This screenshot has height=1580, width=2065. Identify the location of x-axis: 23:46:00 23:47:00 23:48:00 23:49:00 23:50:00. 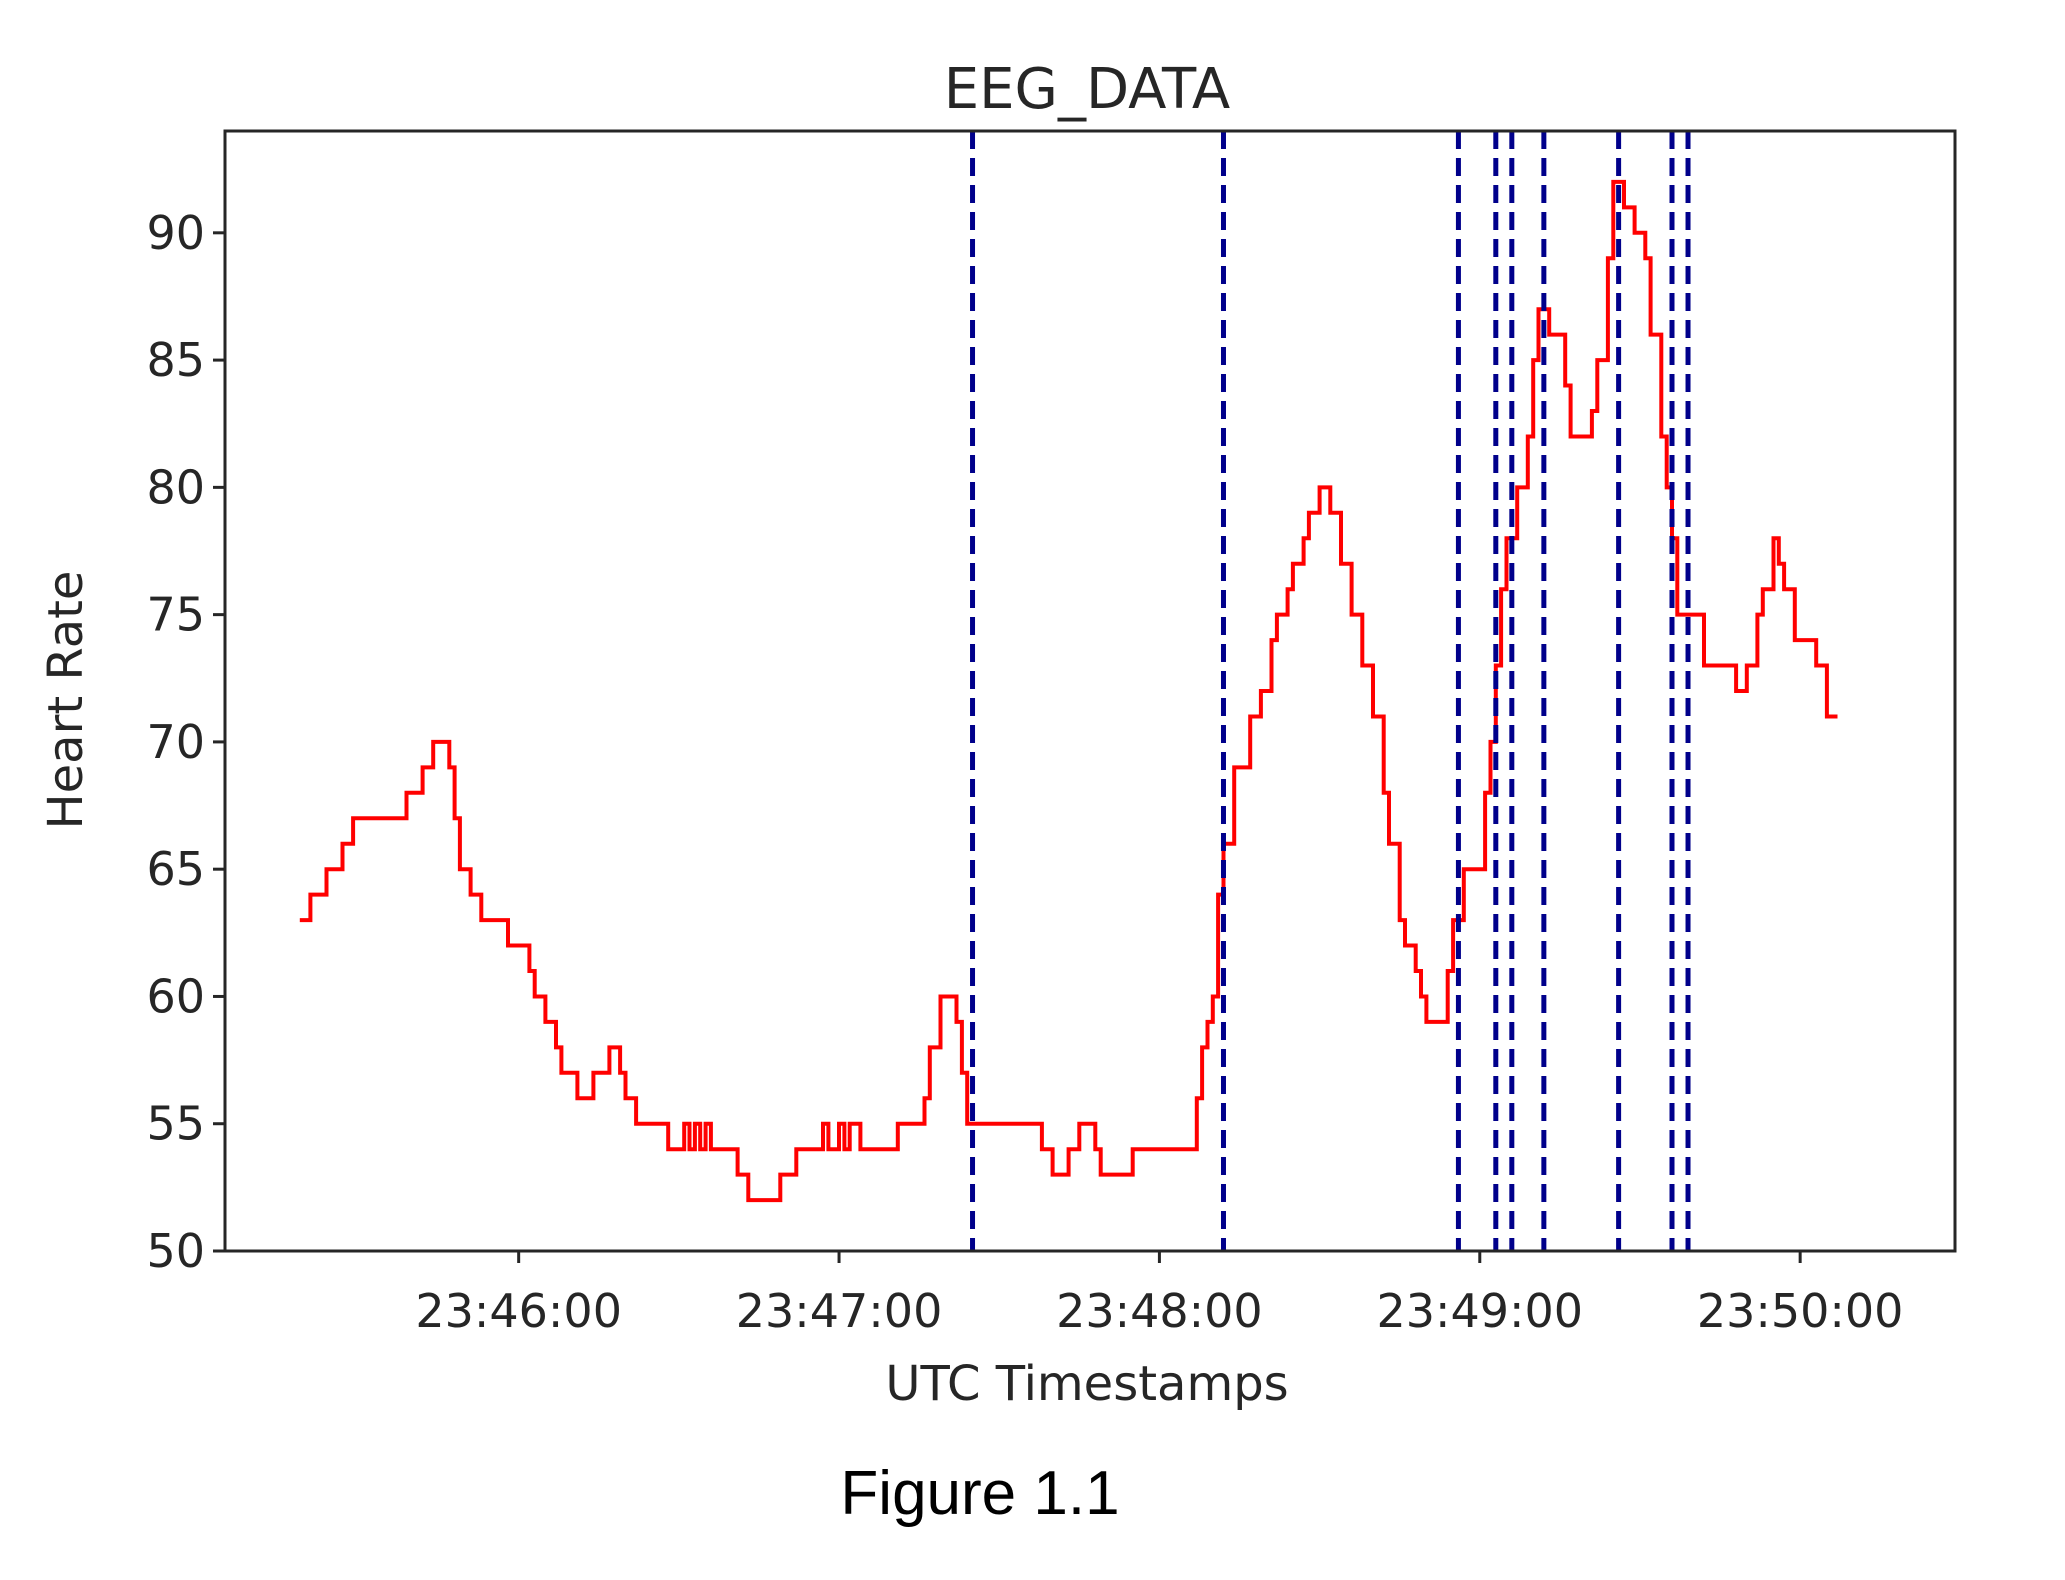
(1159, 1294).